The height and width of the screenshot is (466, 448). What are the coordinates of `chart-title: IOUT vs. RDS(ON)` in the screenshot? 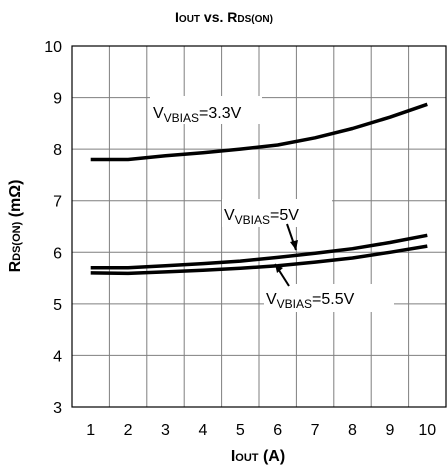 It's located at (224, 17).